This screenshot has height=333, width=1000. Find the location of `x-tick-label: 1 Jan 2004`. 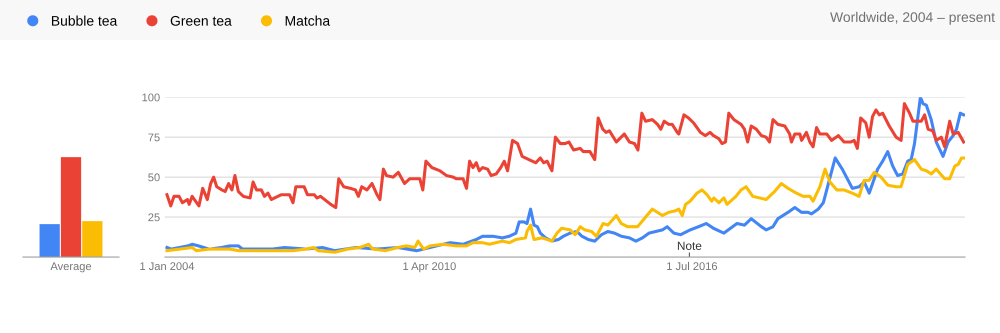

x-tick-label: 1 Jan 2004 is located at coordinates (167, 266).